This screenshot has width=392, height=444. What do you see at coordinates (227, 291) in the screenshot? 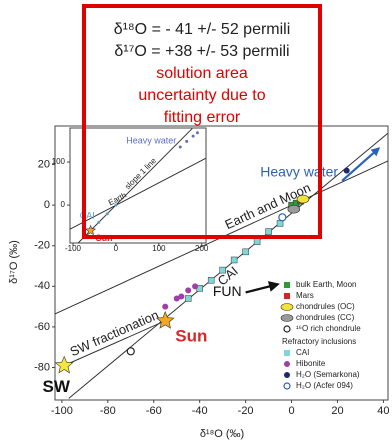
I see `line-label: FUN` at bounding box center [227, 291].